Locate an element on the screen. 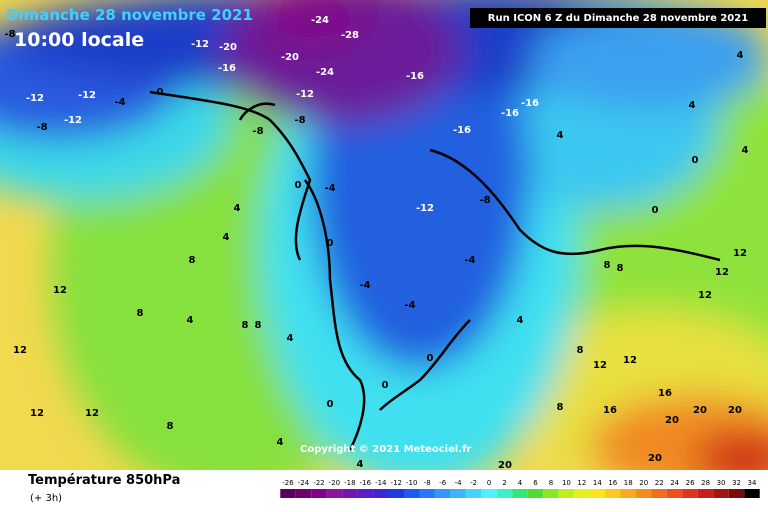  scale-label: 18 is located at coordinates (628, 483).